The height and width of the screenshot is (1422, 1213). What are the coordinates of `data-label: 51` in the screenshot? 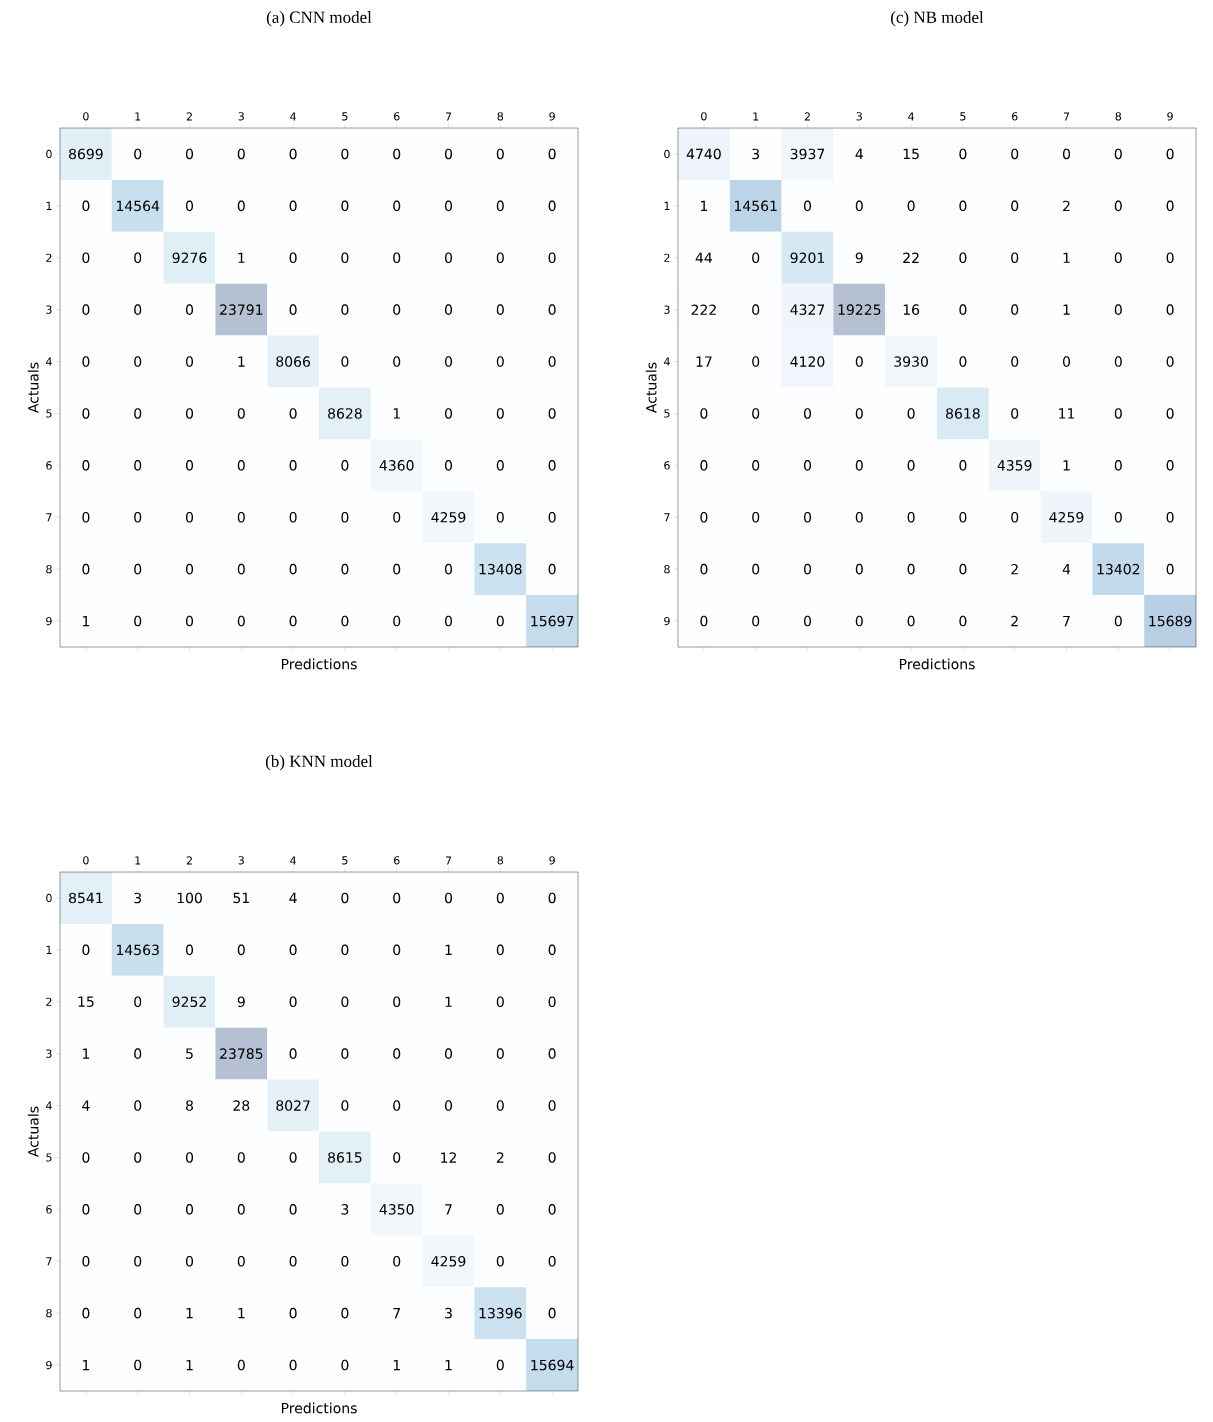 It's located at (241, 898).